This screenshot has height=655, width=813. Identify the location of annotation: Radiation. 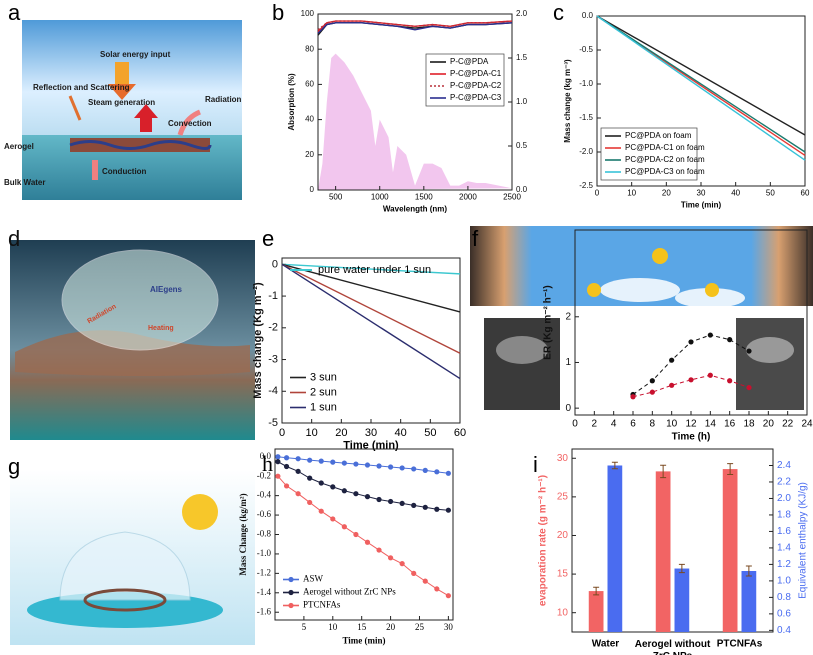
(223, 99).